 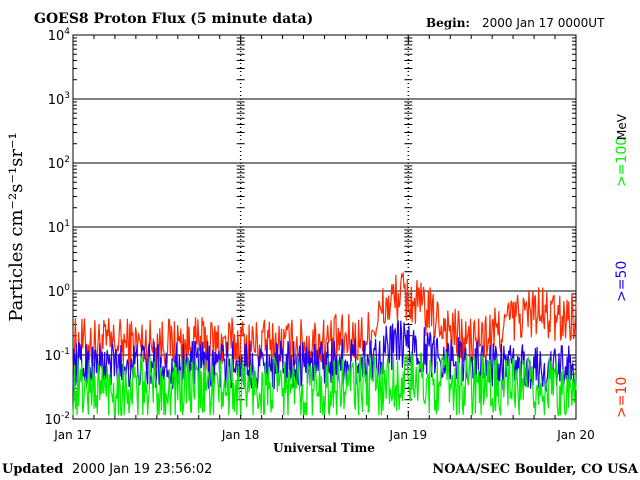 I want to click on chart-title: GOES8 Proton Flux (5 minute data), so click(x=173, y=19).